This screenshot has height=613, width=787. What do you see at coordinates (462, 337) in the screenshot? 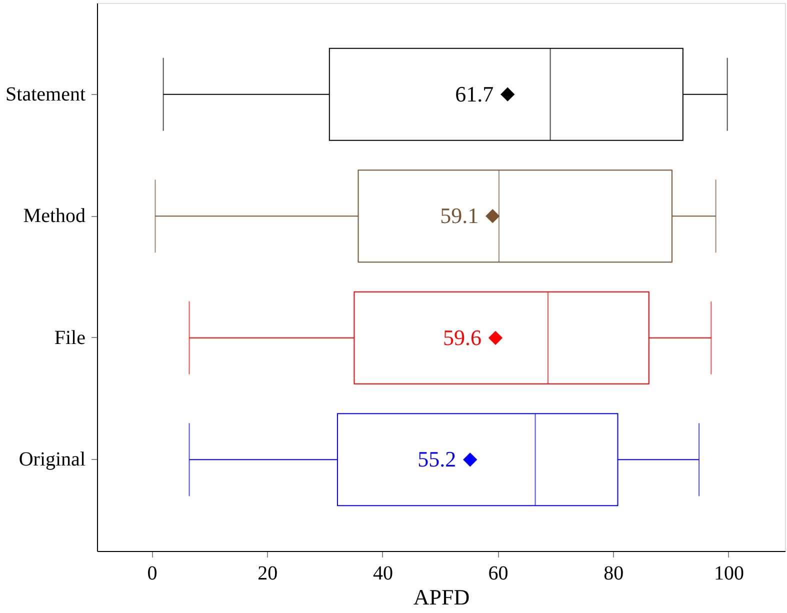
I see `annotation: 59.6` at bounding box center [462, 337].